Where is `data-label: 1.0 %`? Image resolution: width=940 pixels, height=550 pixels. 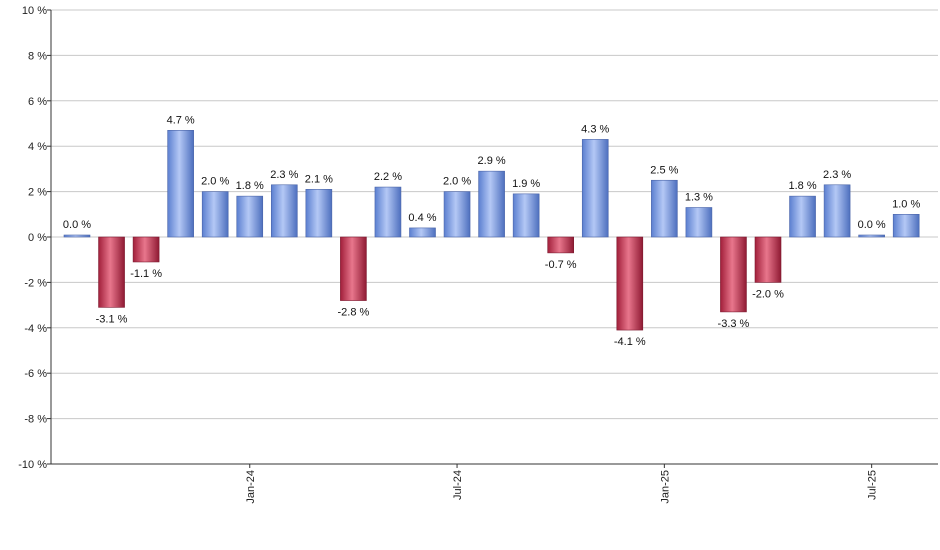 data-label: 1.0 % is located at coordinates (906, 204).